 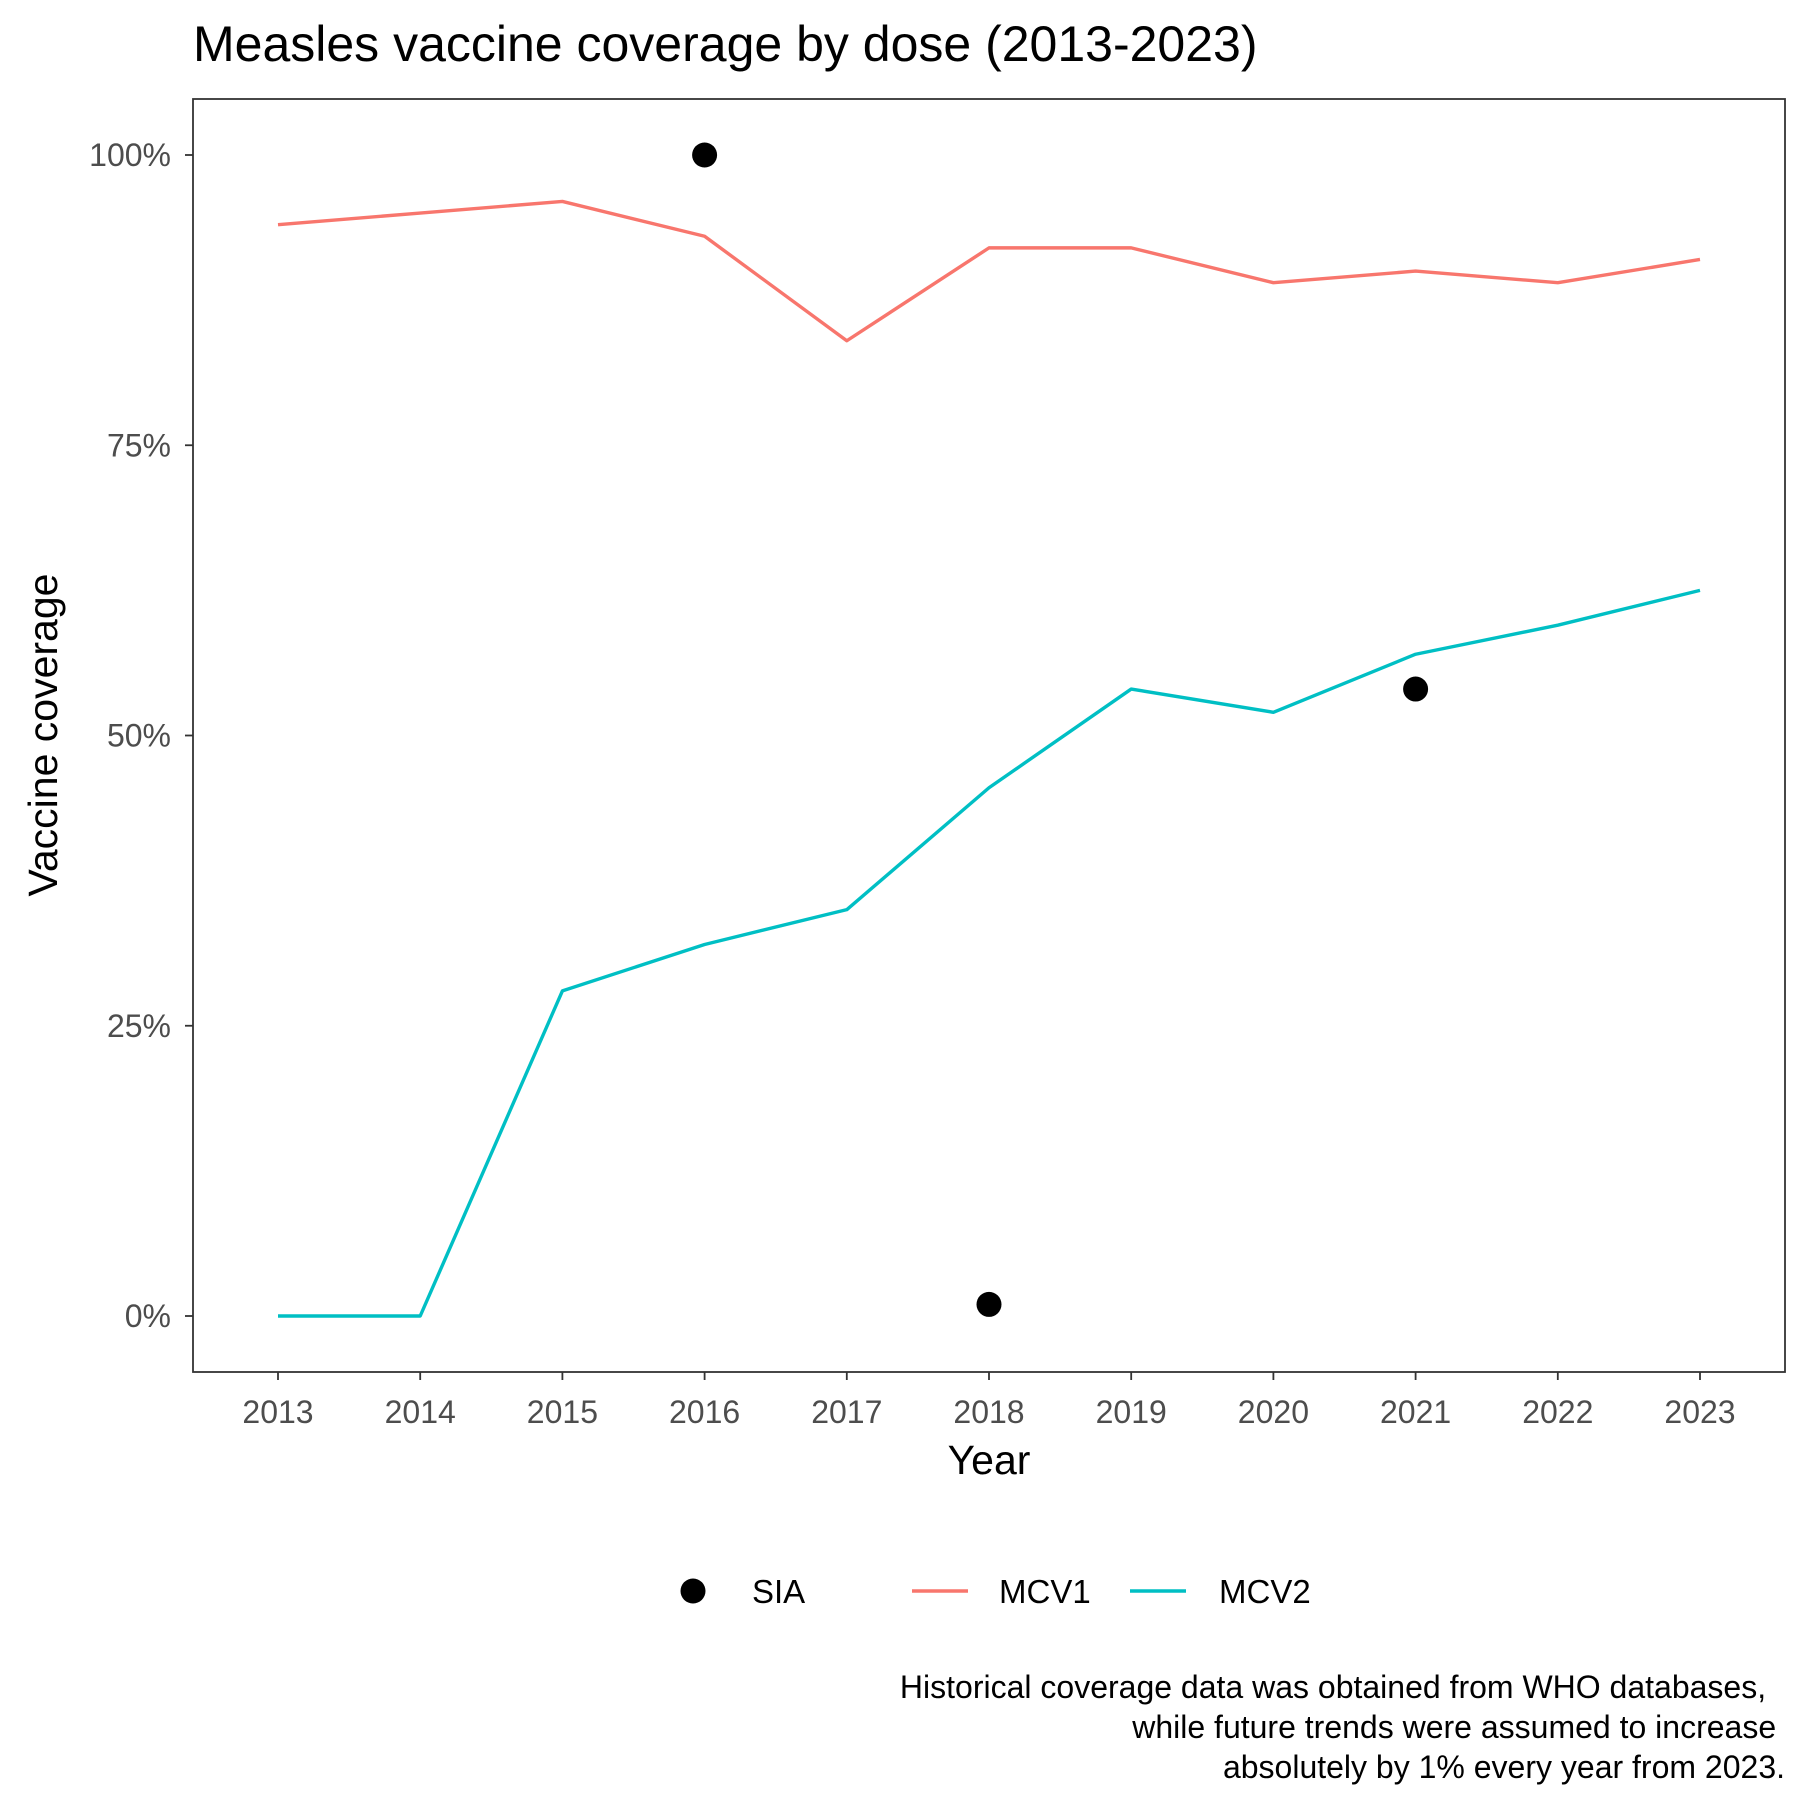 I want to click on legend: SIA MCV1 MCV2, so click(x=995, y=1591).